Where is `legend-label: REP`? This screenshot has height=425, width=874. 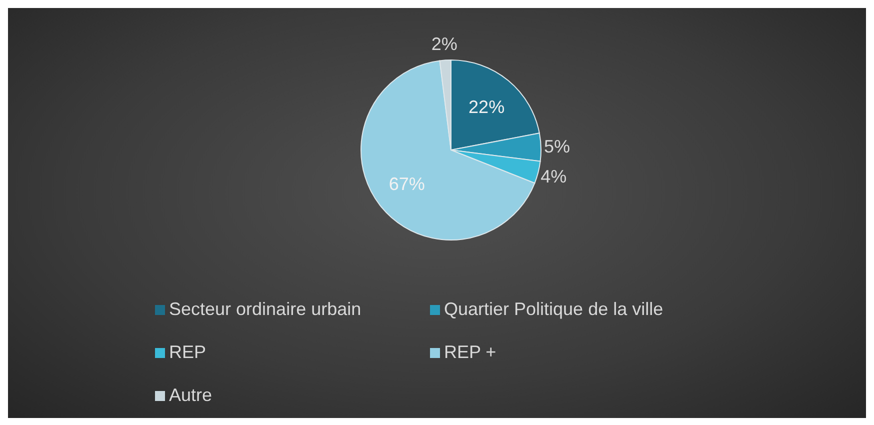
legend-label: REP is located at coordinates (187, 352).